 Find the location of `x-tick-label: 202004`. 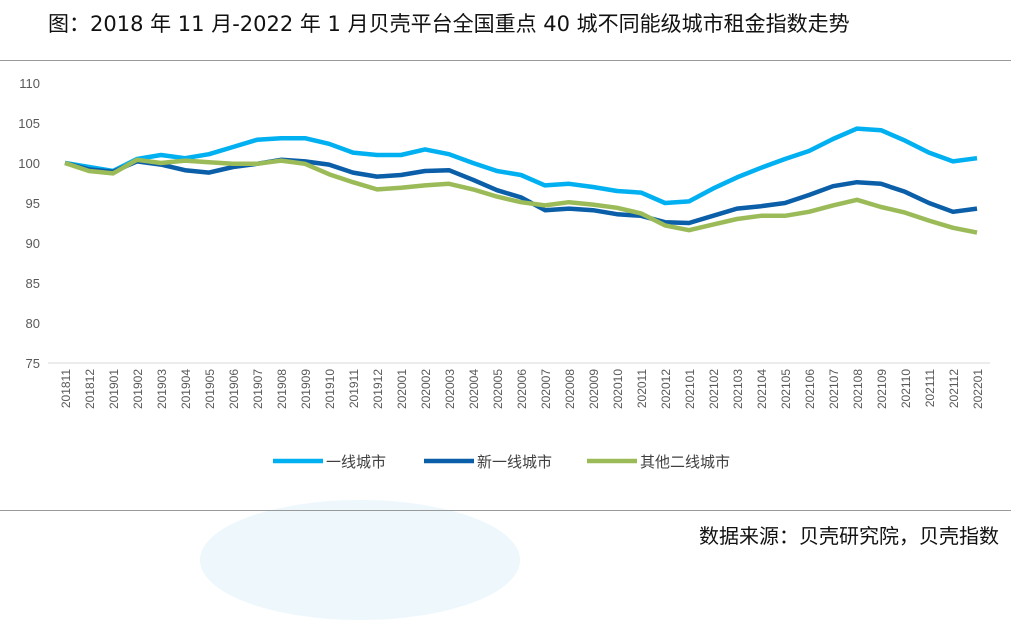

x-tick-label: 202004 is located at coordinates (474, 389).